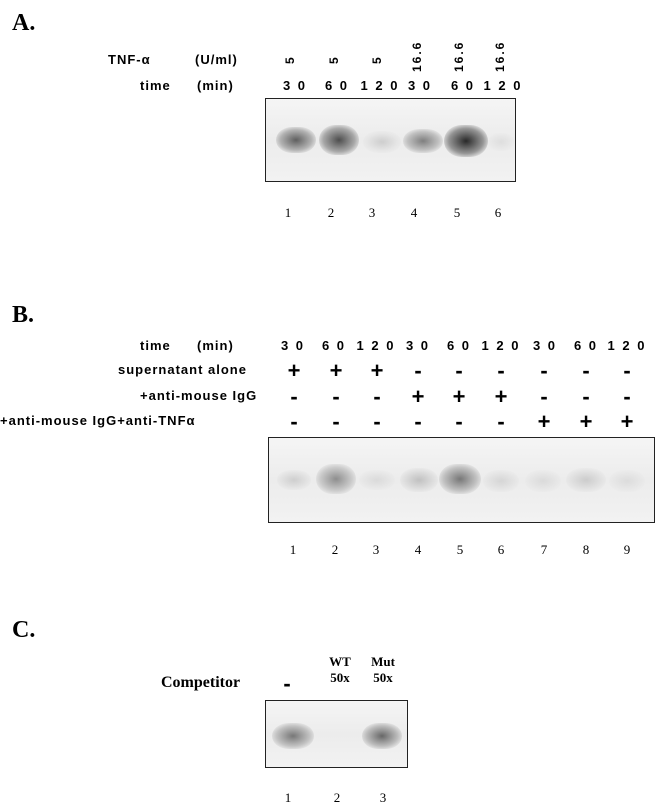 The height and width of the screenshot is (812, 662). Describe the element at coordinates (498, 212) in the screenshot. I see `lane-number-a: 6` at that location.